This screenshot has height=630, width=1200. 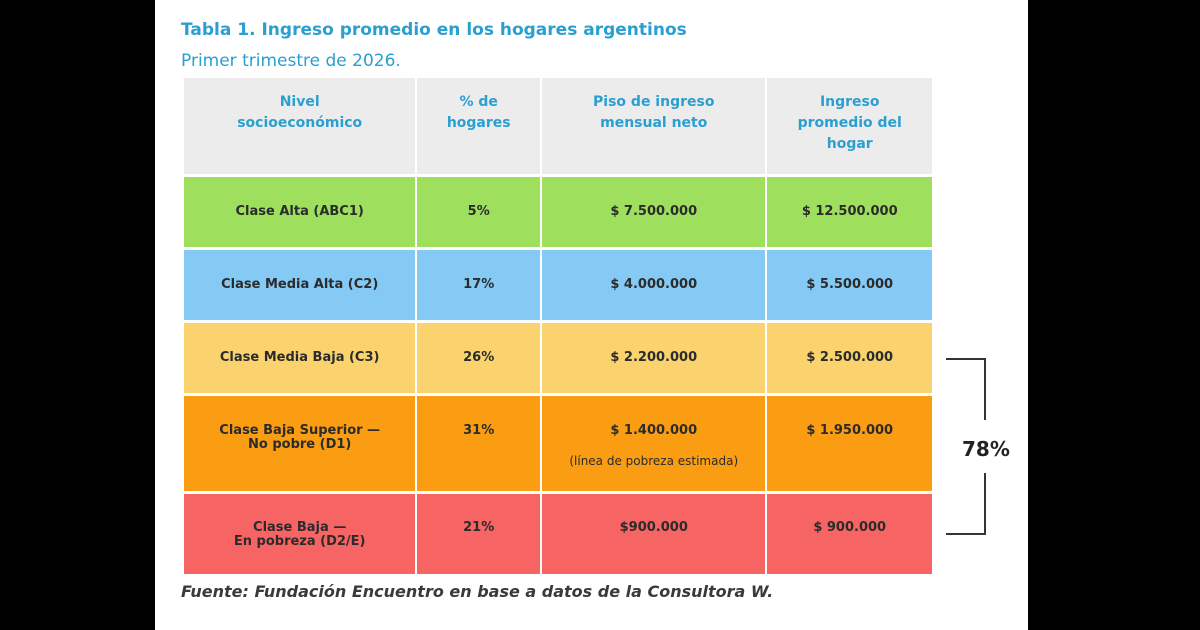 What do you see at coordinates (479, 358) in the screenshot?
I see `cell-hogares: 26%` at bounding box center [479, 358].